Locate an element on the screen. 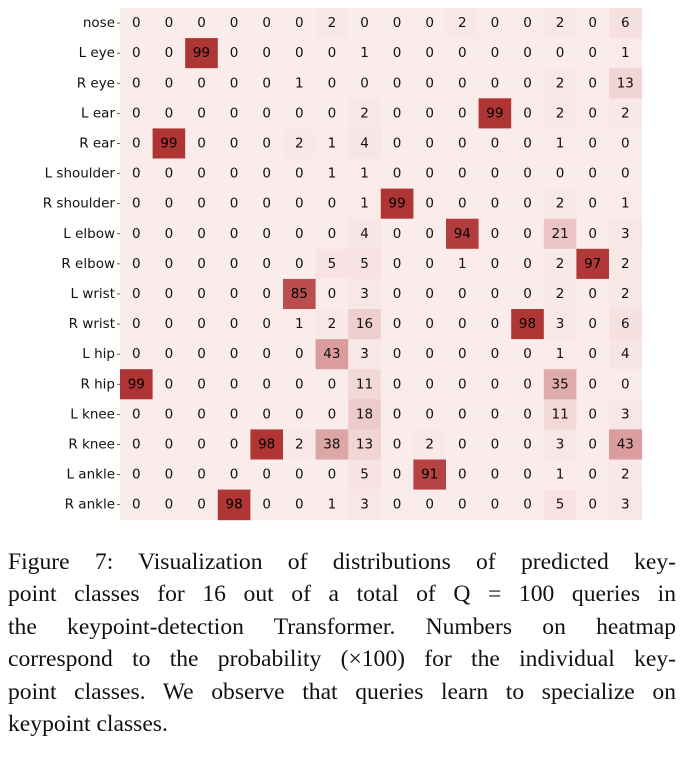  row-label: L eye is located at coordinates (97, 53).